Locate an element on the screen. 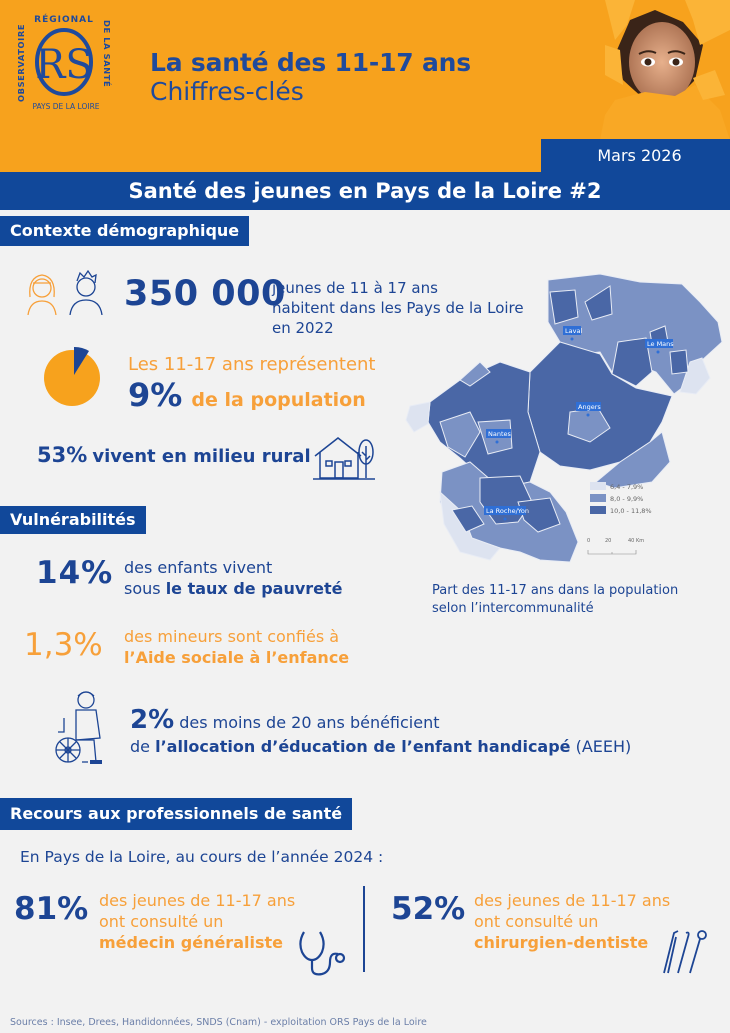 Image resolution: width=730 pixels, height=1033 pixels. population-share-line: 9% de la population is located at coordinates (247, 395).